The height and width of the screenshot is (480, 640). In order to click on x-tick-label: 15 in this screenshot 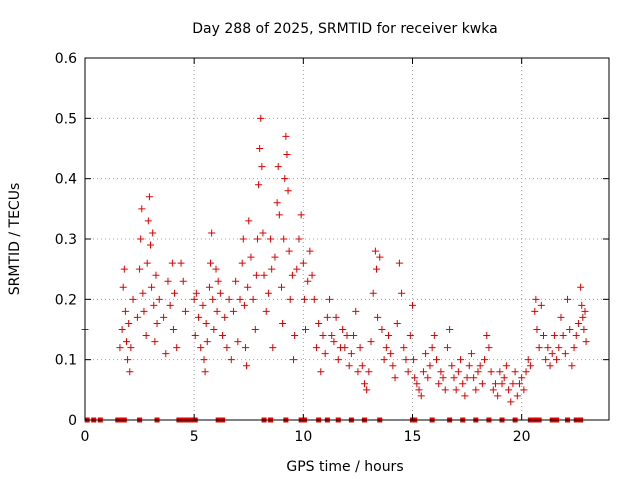, I will do `click(413, 437)`.